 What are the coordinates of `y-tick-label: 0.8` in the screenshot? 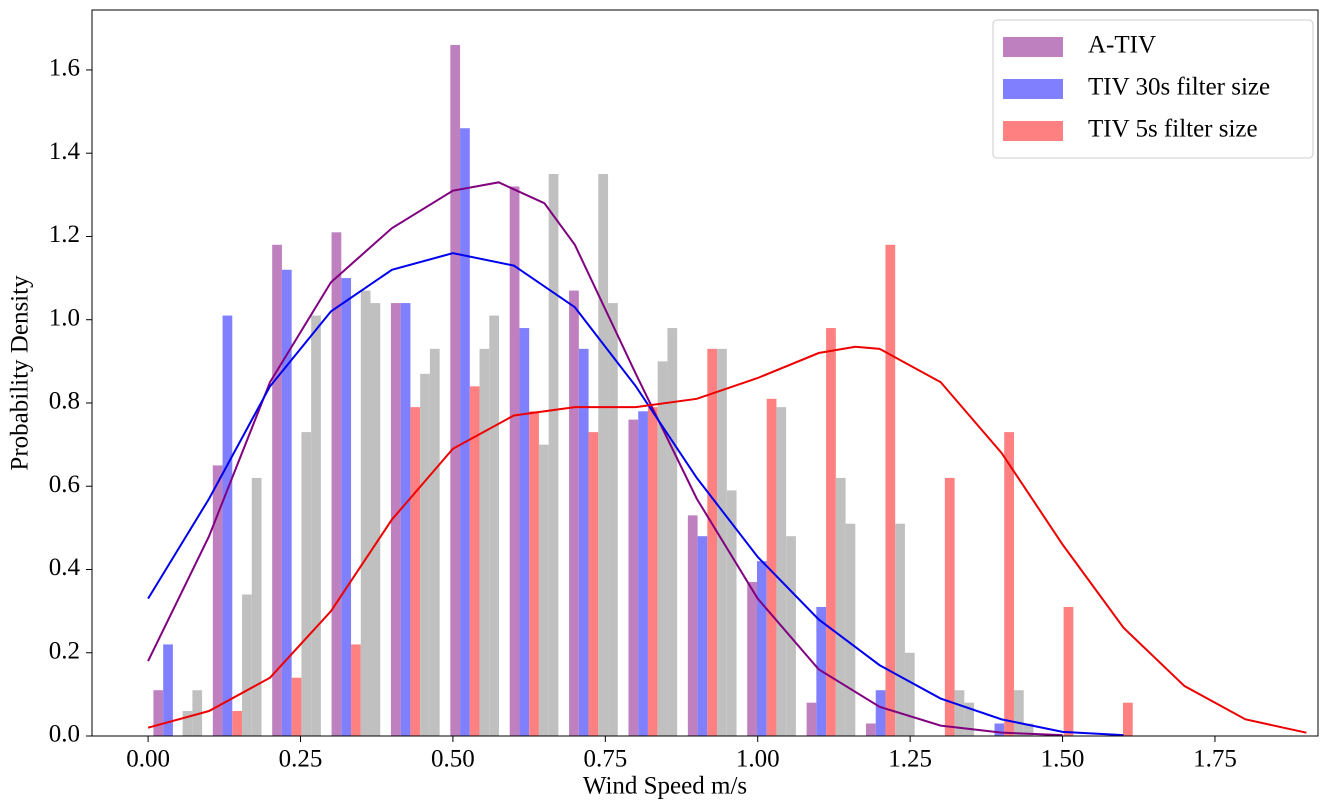 It's located at (64, 401).